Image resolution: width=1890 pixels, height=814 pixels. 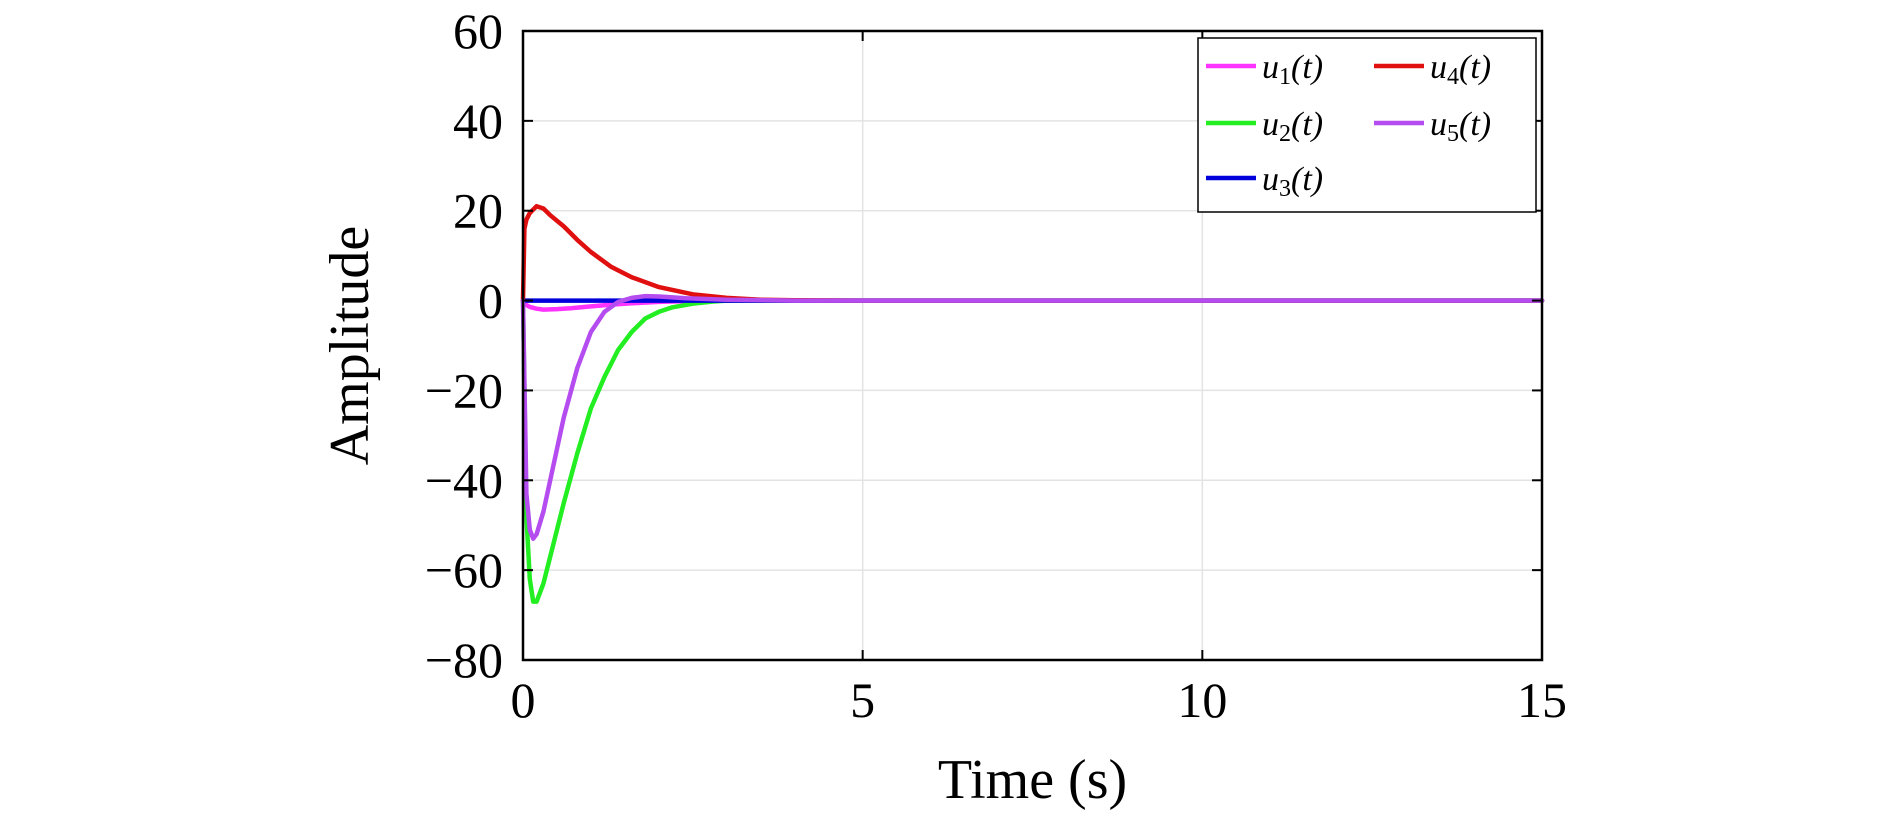 What do you see at coordinates (464, 660) in the screenshot?
I see `y-tick-label: −80` at bounding box center [464, 660].